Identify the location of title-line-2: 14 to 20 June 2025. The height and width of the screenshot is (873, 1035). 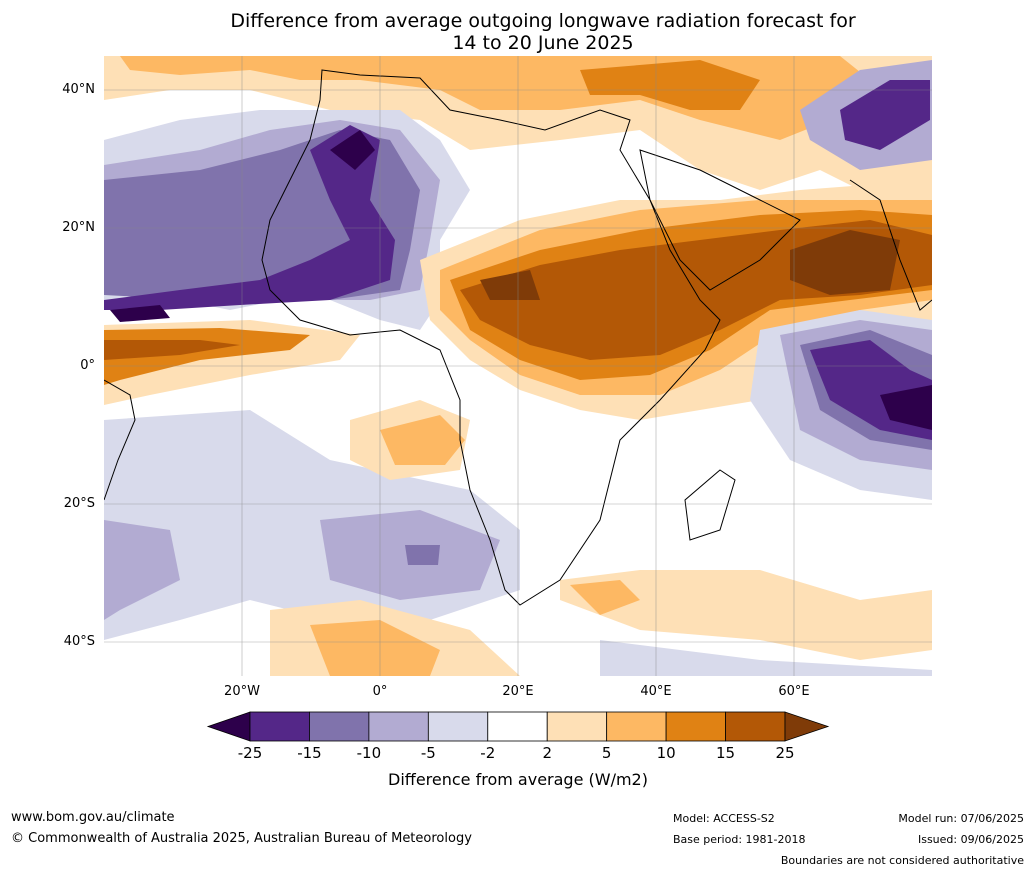
(543, 43).